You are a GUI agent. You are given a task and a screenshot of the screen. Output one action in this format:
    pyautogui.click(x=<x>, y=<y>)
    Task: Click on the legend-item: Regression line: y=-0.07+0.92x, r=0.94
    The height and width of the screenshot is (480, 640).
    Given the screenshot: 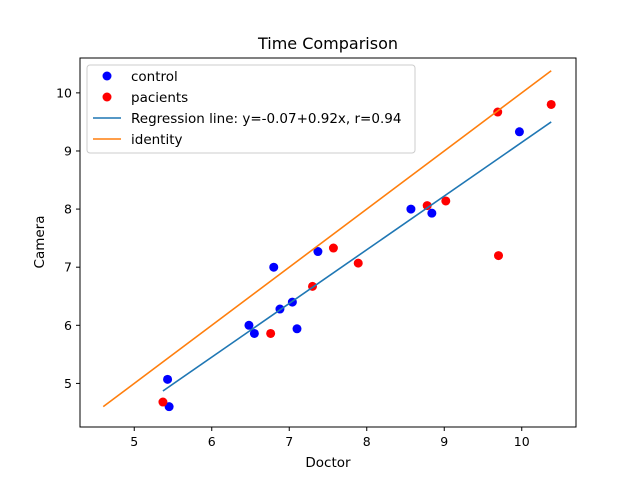 What is the action you would take?
    pyautogui.click(x=247, y=119)
    